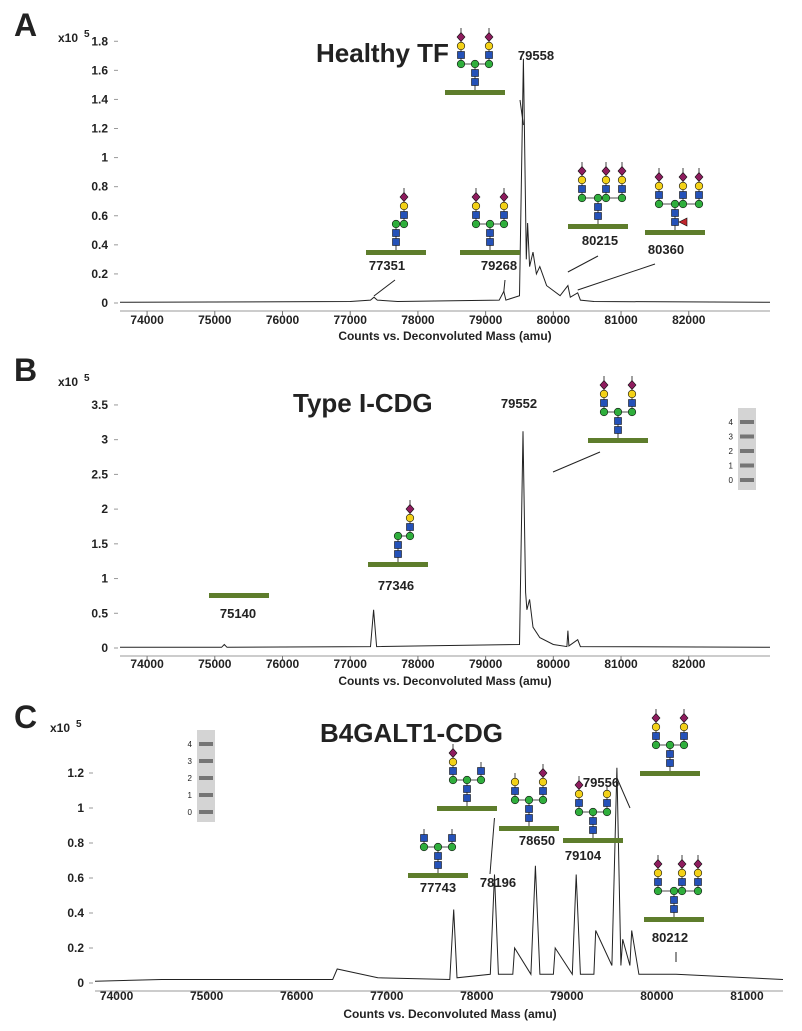 The width and height of the screenshot is (802, 1031). What do you see at coordinates (554, 664) in the screenshot?
I see `x-tick-label: 80000` at bounding box center [554, 664].